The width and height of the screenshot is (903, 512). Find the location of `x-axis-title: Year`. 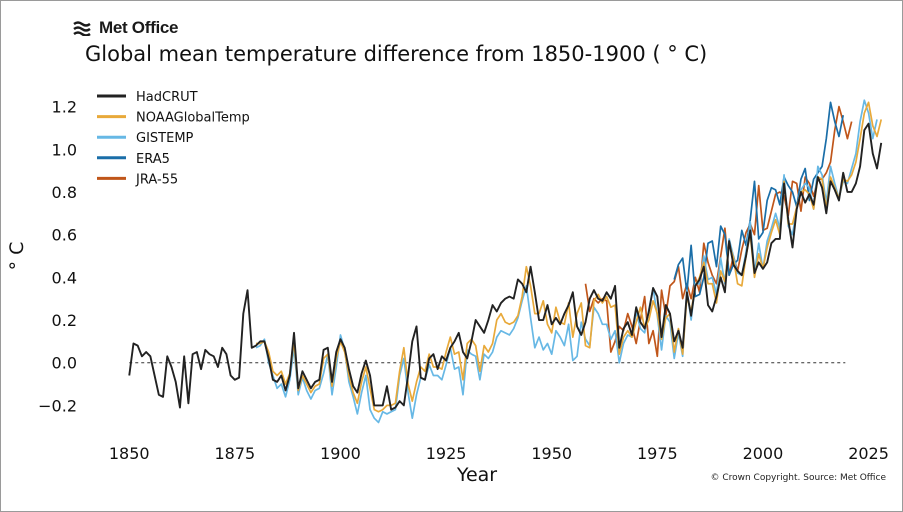

x-axis-title: Year is located at coordinates (476, 475).